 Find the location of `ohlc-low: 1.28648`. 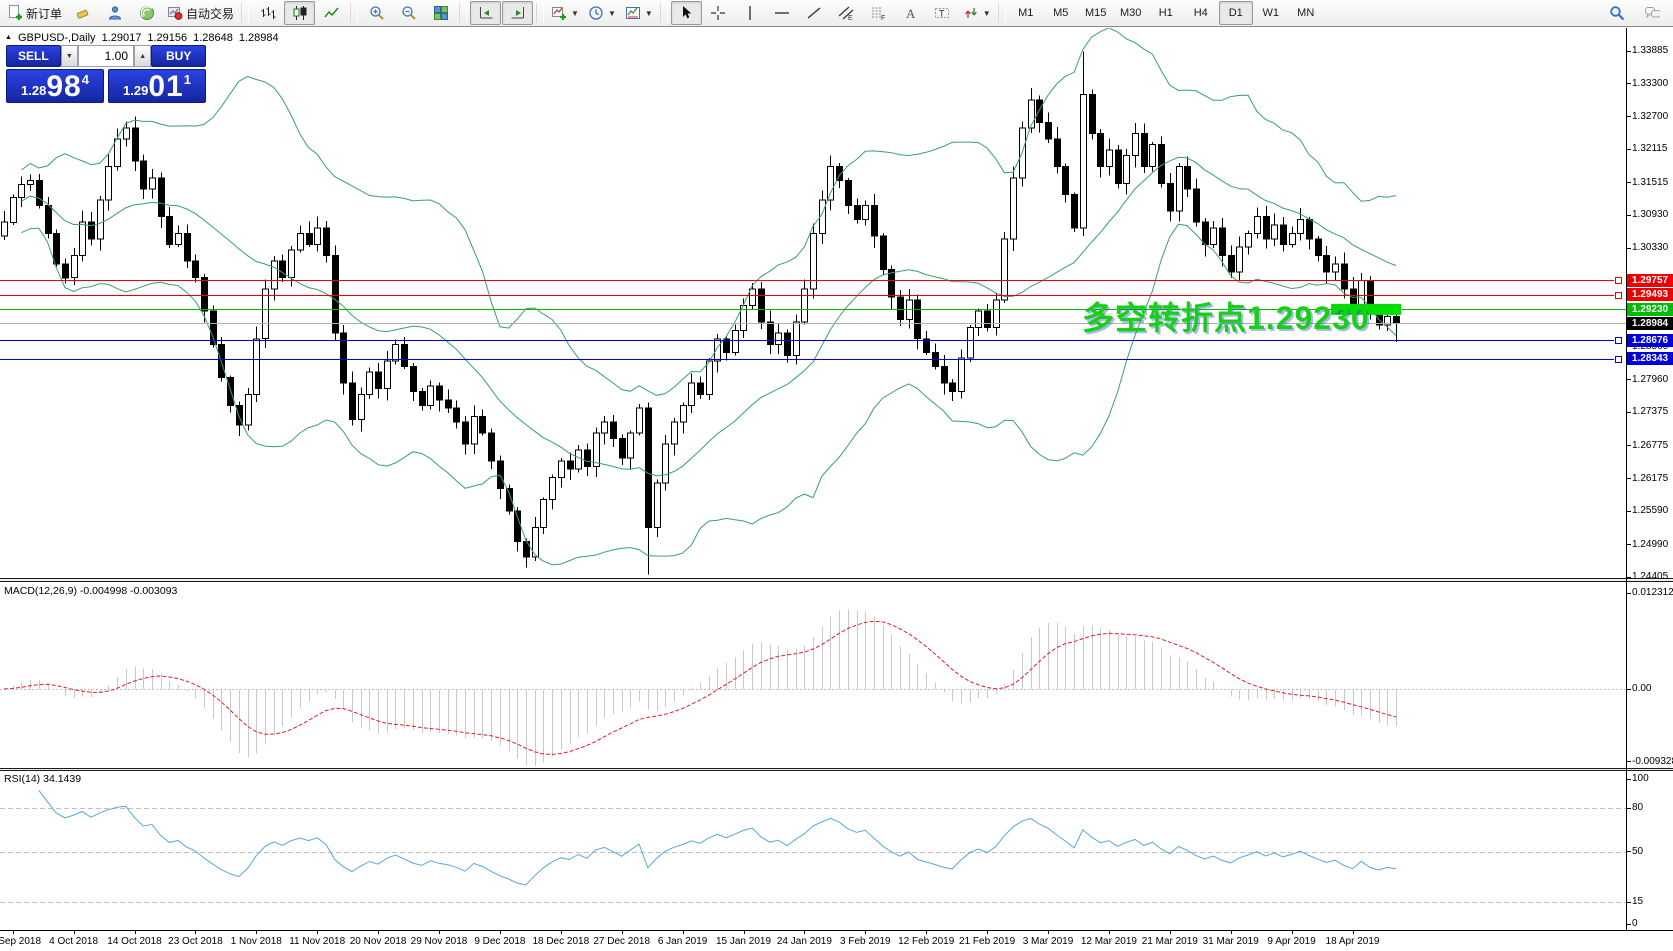

ohlc-low: 1.28648 is located at coordinates (213, 38).